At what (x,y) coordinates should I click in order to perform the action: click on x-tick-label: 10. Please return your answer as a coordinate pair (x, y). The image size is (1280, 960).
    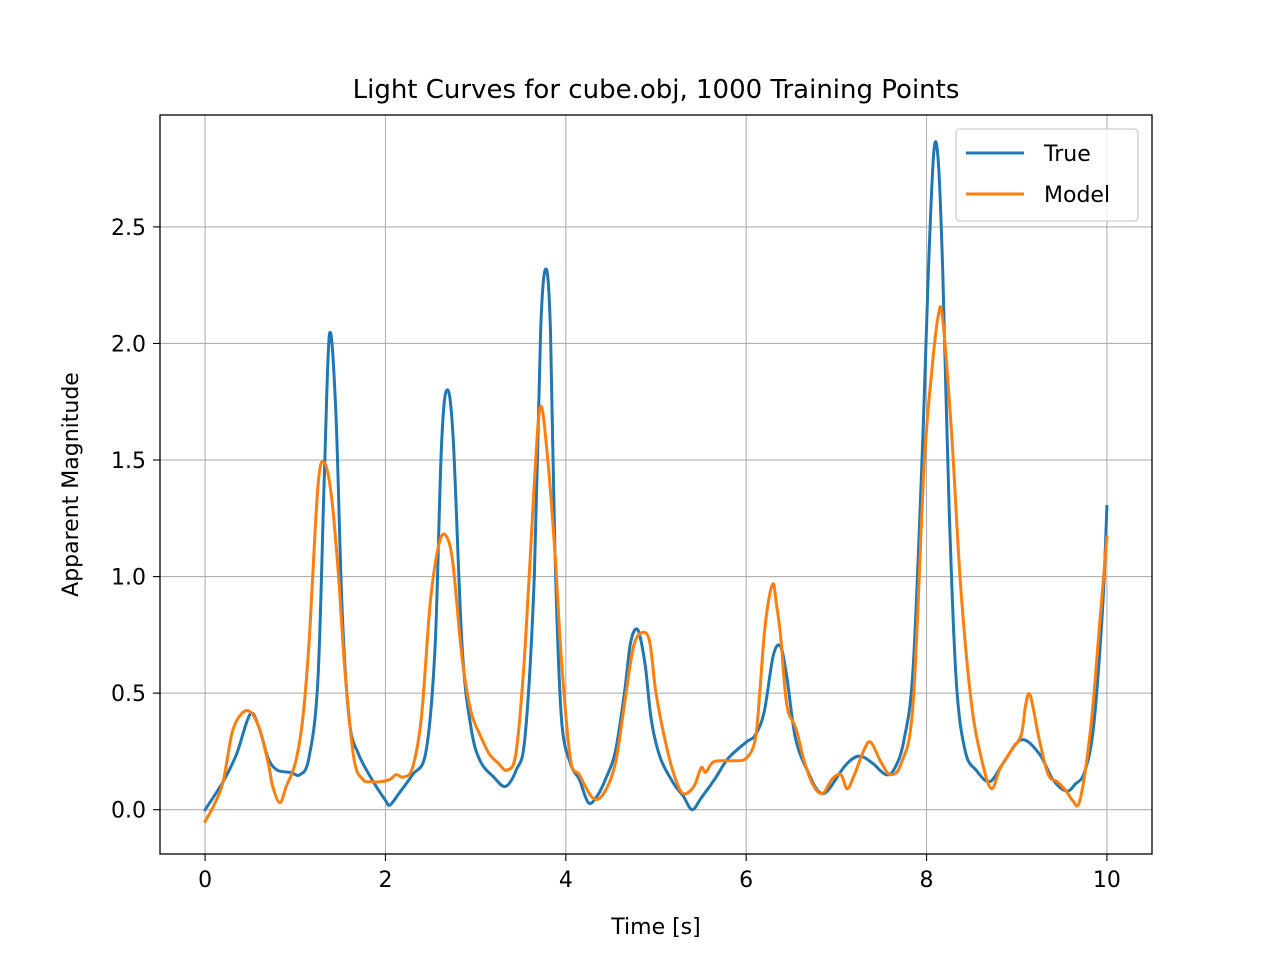
    Looking at the image, I should click on (1107, 880).